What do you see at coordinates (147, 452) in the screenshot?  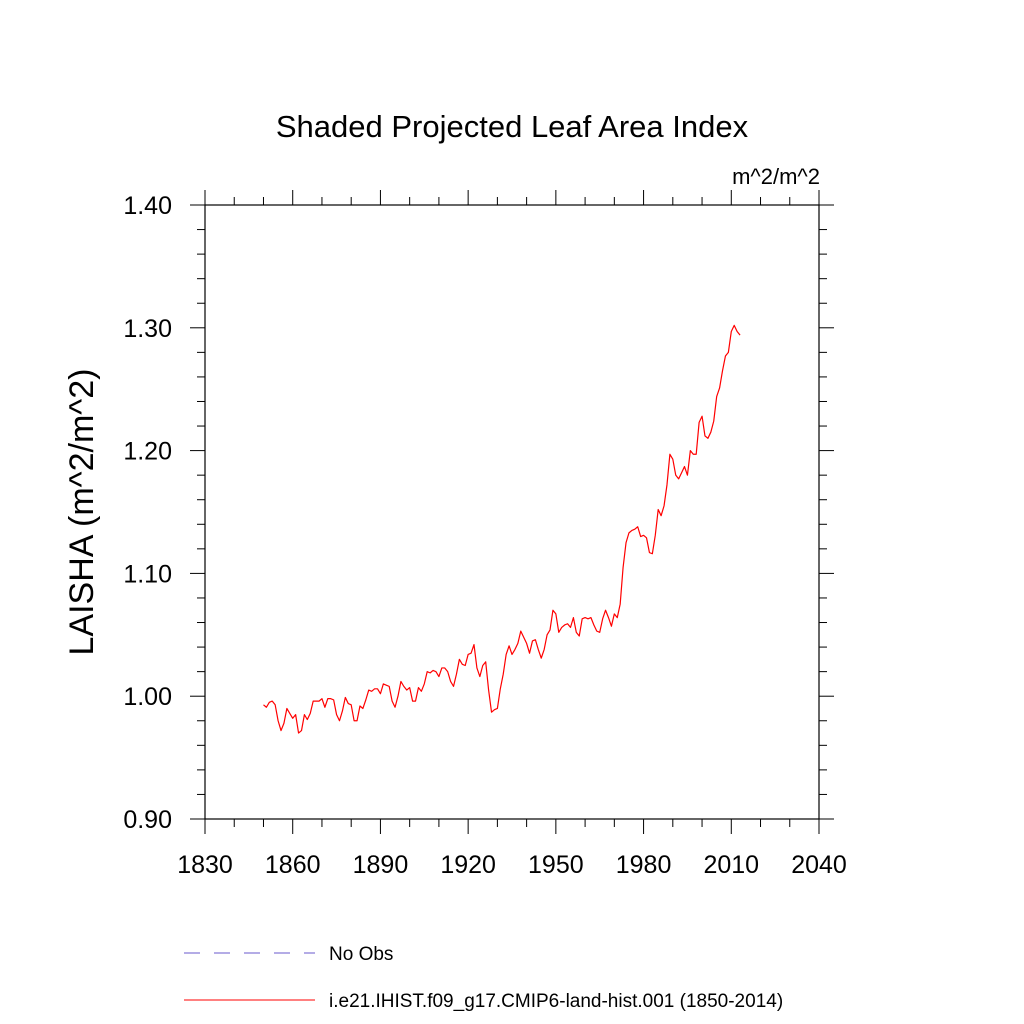 I see `y-tick-label: 1.20` at bounding box center [147, 452].